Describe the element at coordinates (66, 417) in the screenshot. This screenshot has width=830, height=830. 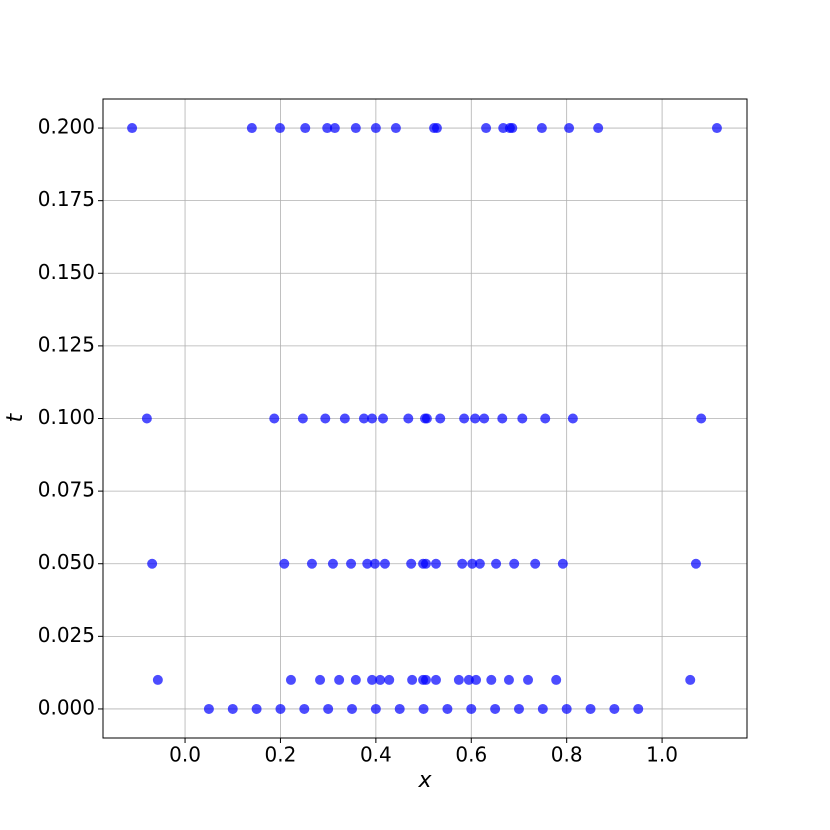
I see `y-tick-label: 0.100` at that location.